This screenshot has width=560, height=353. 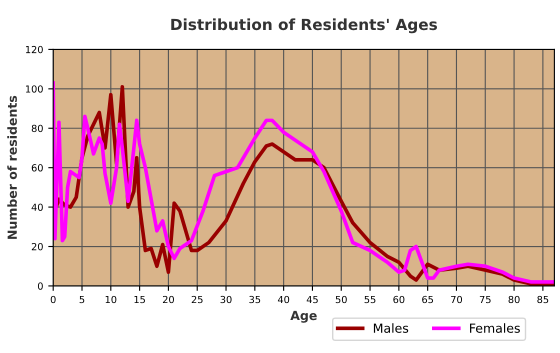 I want to click on y-axis-title: Number of residents, so click(x=12, y=167).